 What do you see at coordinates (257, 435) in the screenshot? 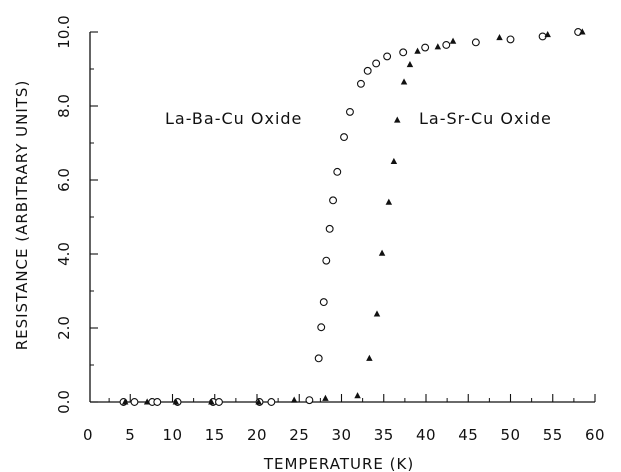
I see `x-tick-label: 20` at bounding box center [257, 435].